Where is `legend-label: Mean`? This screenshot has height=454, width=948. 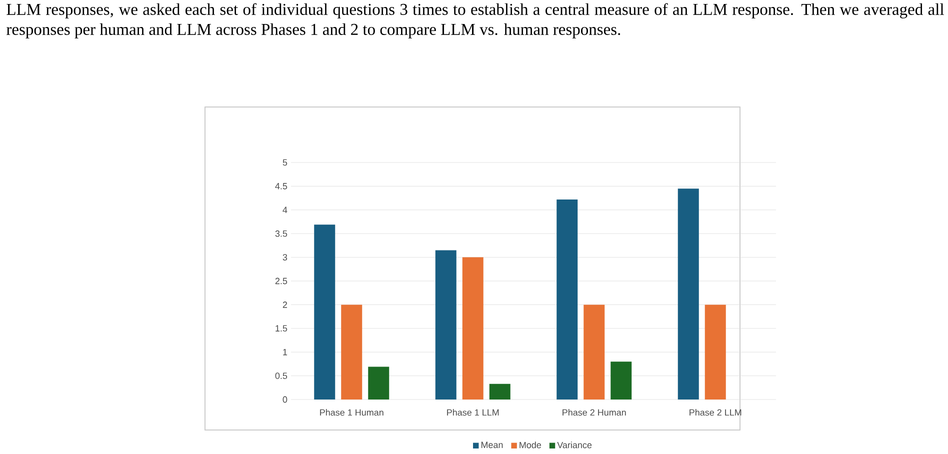
legend-label: Mean is located at coordinates (492, 445).